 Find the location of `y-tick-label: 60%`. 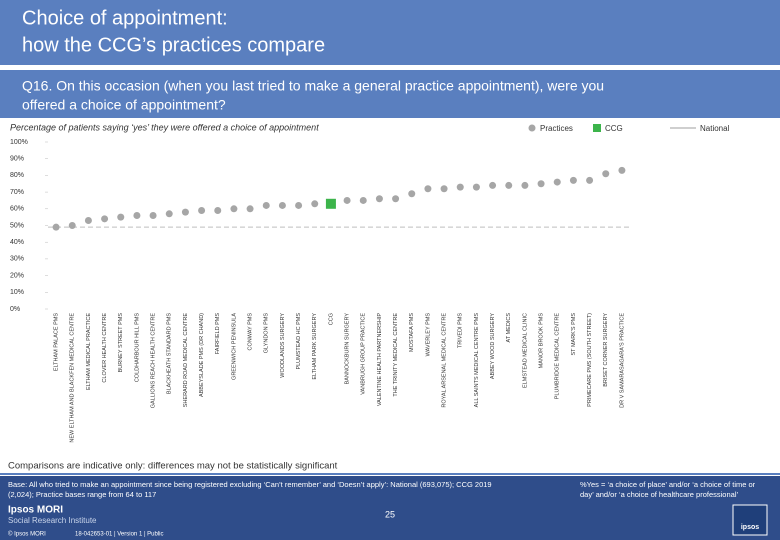

y-tick-label: 60% is located at coordinates (17, 209).